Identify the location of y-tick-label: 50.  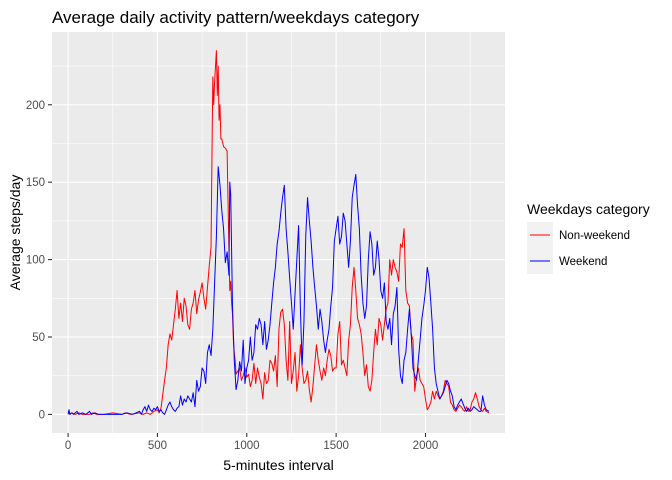
(38, 338).